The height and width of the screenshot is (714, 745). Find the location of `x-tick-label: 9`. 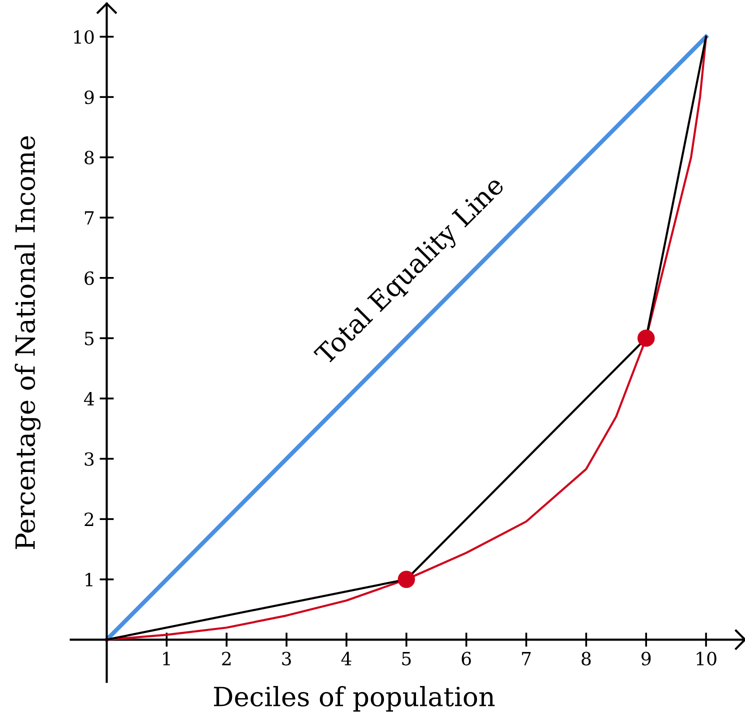

x-tick-label: 9 is located at coordinates (646, 659).